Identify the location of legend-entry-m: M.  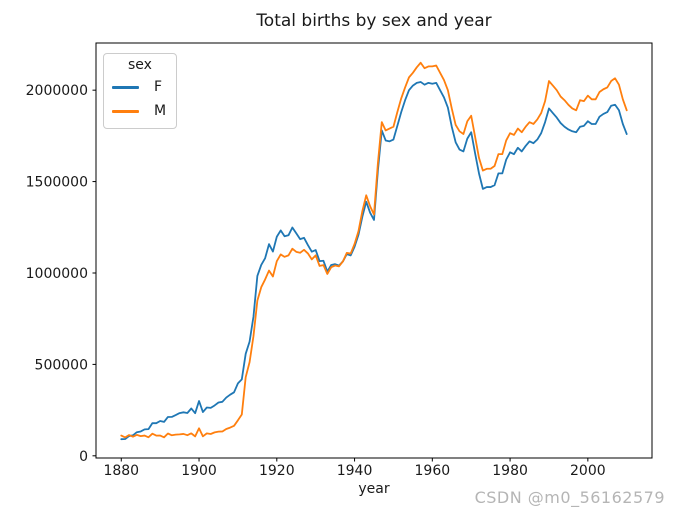
(140, 111).